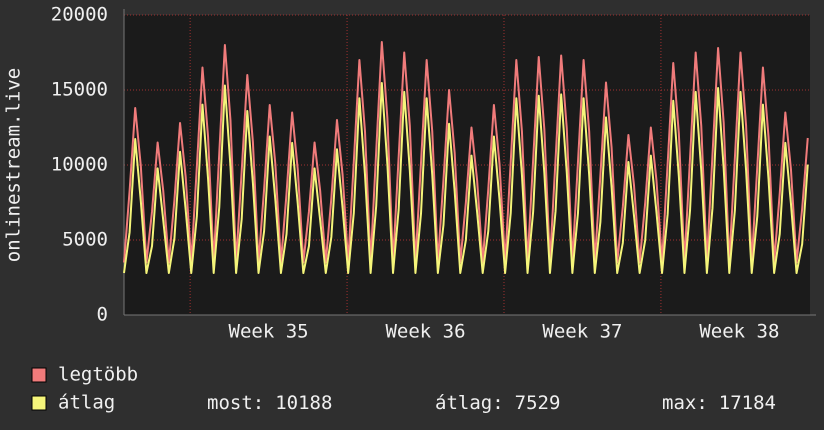 Image resolution: width=824 pixels, height=430 pixels. I want to click on y-tick-label: 20000, so click(79, 15).